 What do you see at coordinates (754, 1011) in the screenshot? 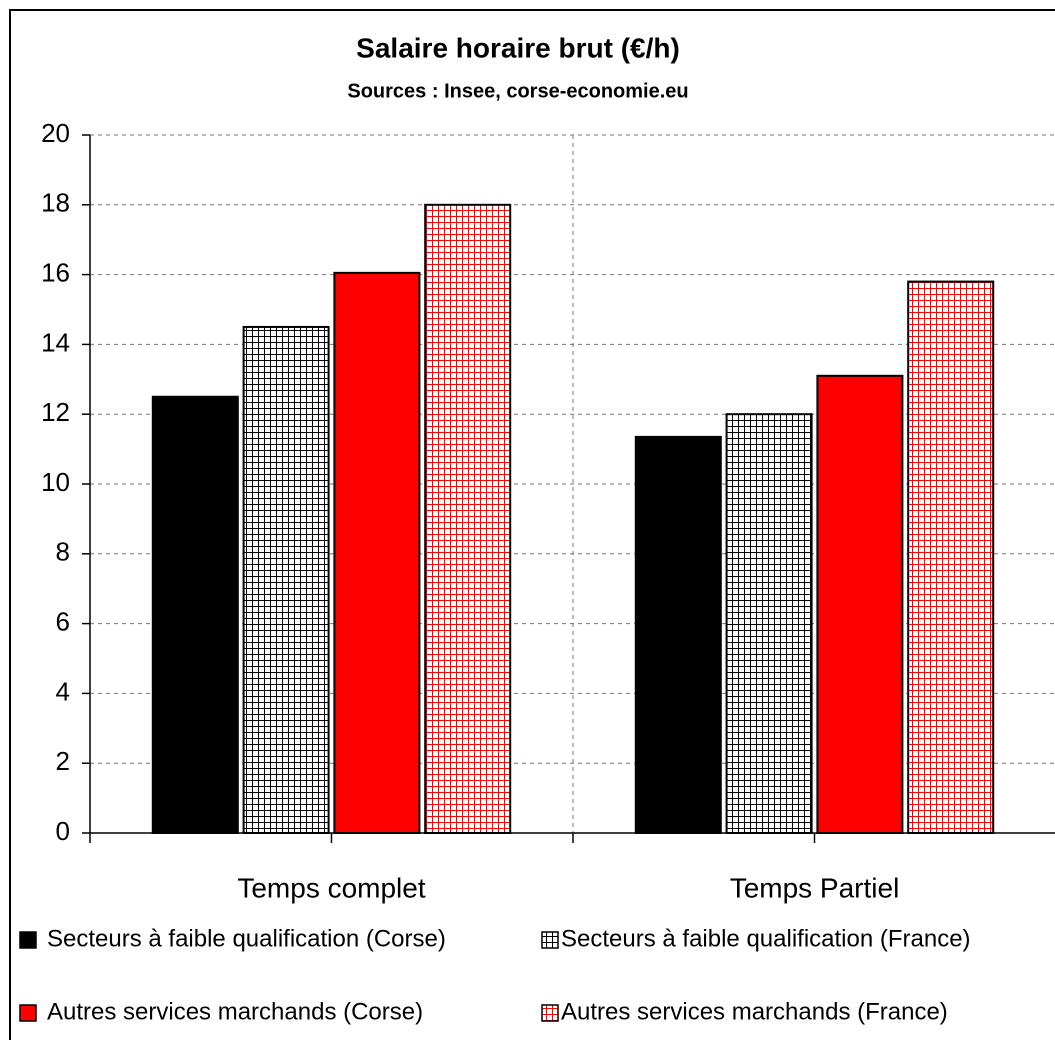
I see `legend-label: Autres services marchands (France)` at bounding box center [754, 1011].